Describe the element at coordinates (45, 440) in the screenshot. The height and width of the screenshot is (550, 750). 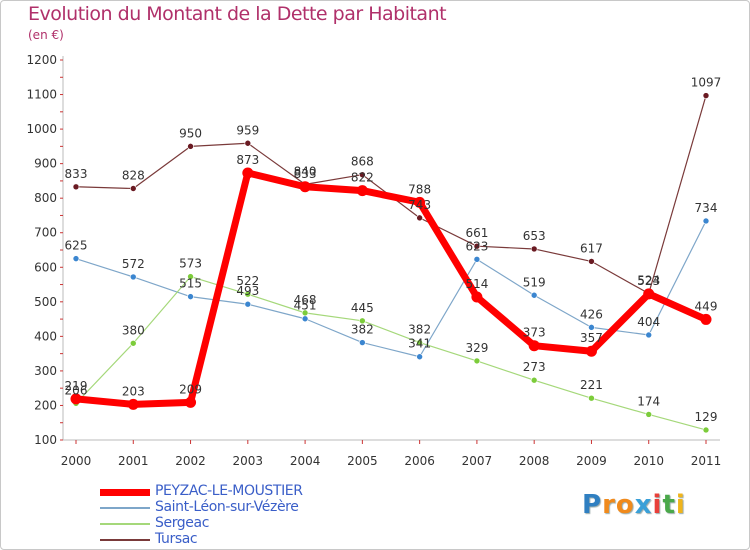
I see `y-tick-label: 100` at that location.